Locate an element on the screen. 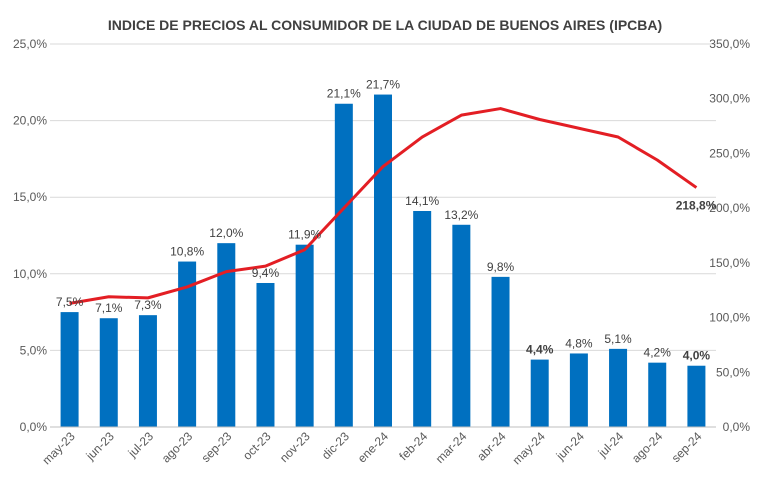 The height and width of the screenshot is (483, 763). x-tick-label: may-23 is located at coordinates (59, 448).